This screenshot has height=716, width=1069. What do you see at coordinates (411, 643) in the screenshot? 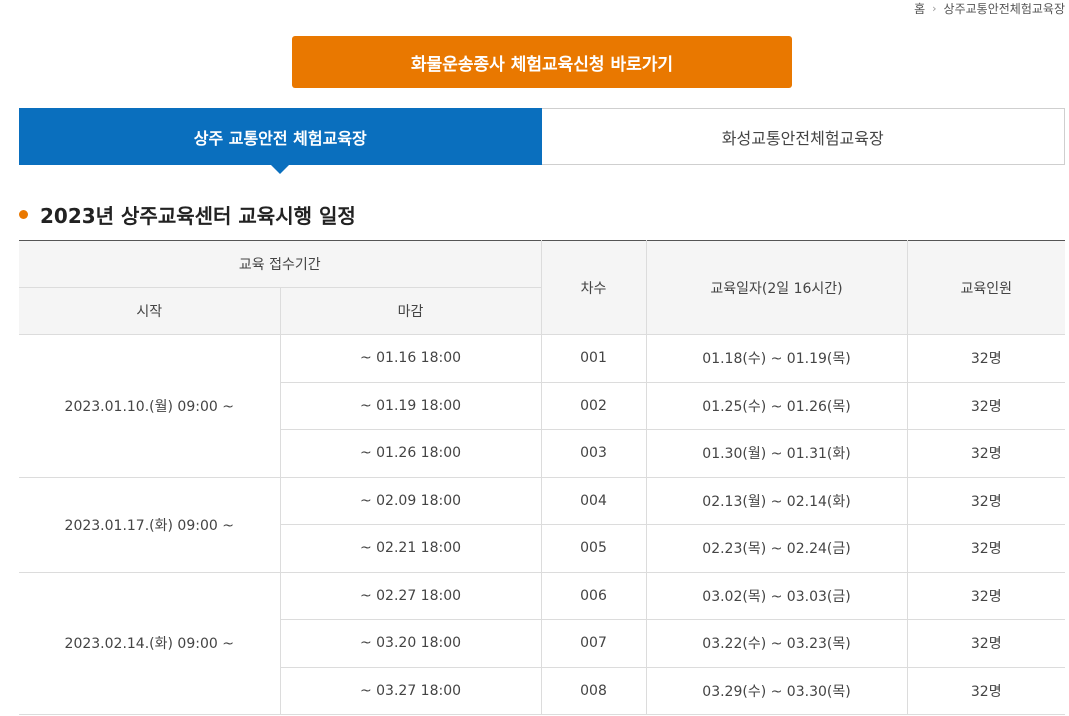
I see `cell-end: ~ 03.20 18:00` at bounding box center [411, 643].